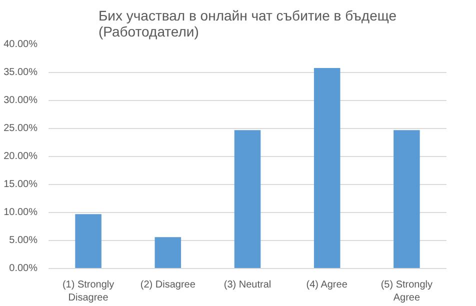 This screenshot has width=476, height=306. I want to click on x-tick-label: (1) Strongly Disagree, so click(88, 292).